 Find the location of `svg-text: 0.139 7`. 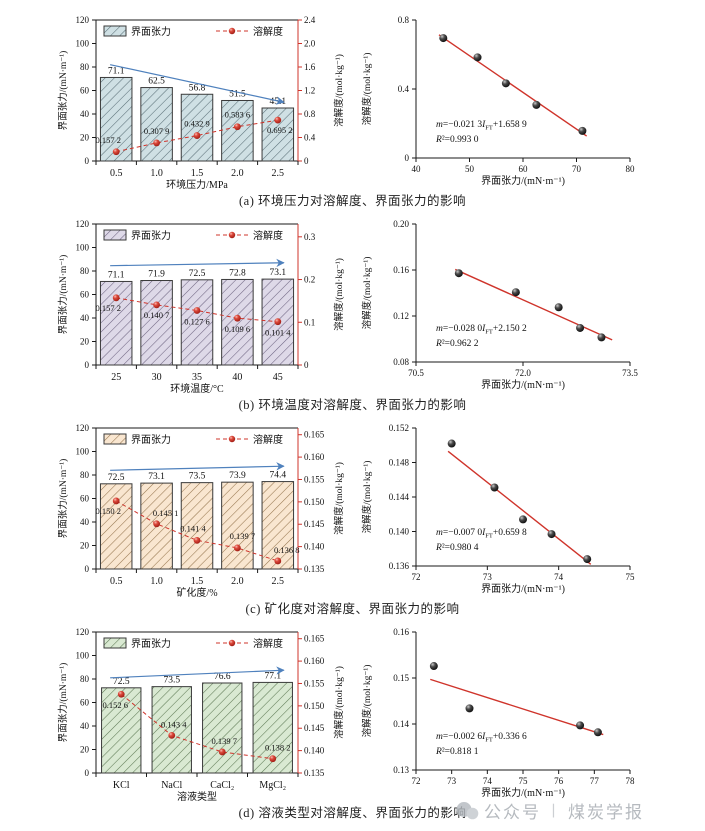

svg-text: 0.139 7 is located at coordinates (243, 536).